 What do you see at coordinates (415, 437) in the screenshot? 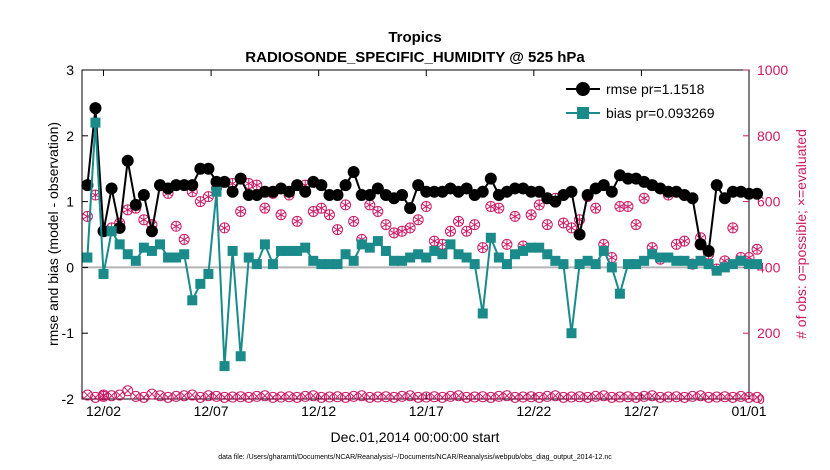
I see `x-axis-label: Dec.01,2014 00:00:00 start` at bounding box center [415, 437].